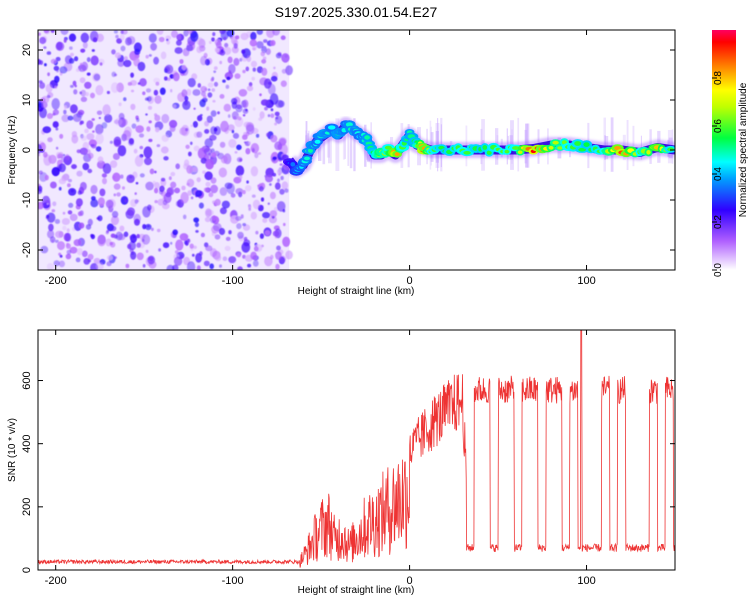  I want to click on spectrogram-x-label: Height of straight line (km), so click(356, 291).